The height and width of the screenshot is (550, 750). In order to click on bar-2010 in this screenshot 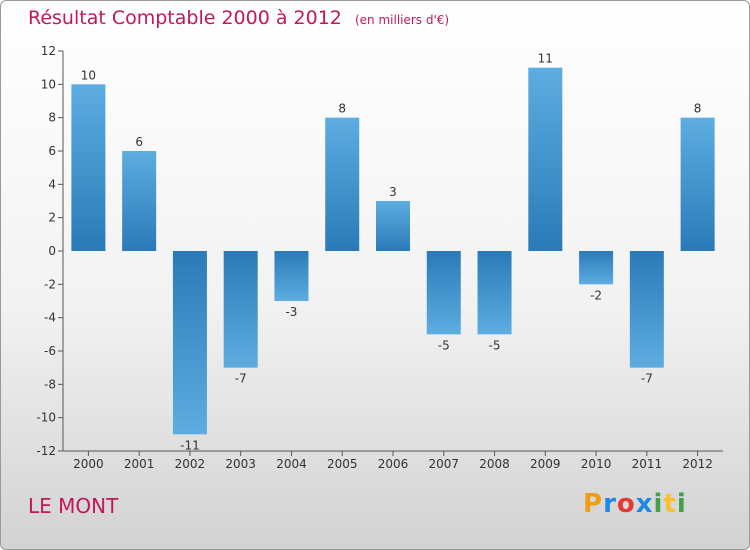, I will do `click(596, 268)`.